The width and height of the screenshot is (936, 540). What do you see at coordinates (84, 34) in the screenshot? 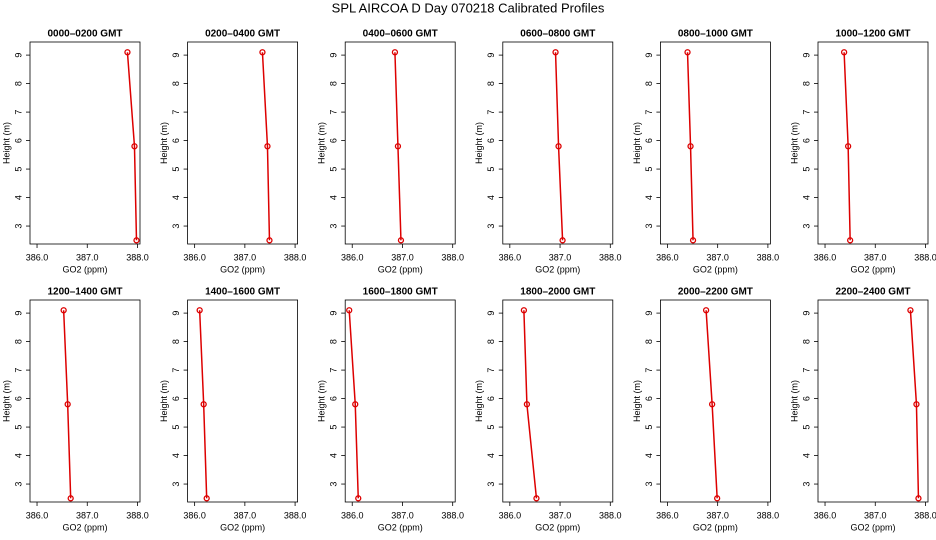
I see `panel-title: 0000–0200 GMT` at bounding box center [84, 34].